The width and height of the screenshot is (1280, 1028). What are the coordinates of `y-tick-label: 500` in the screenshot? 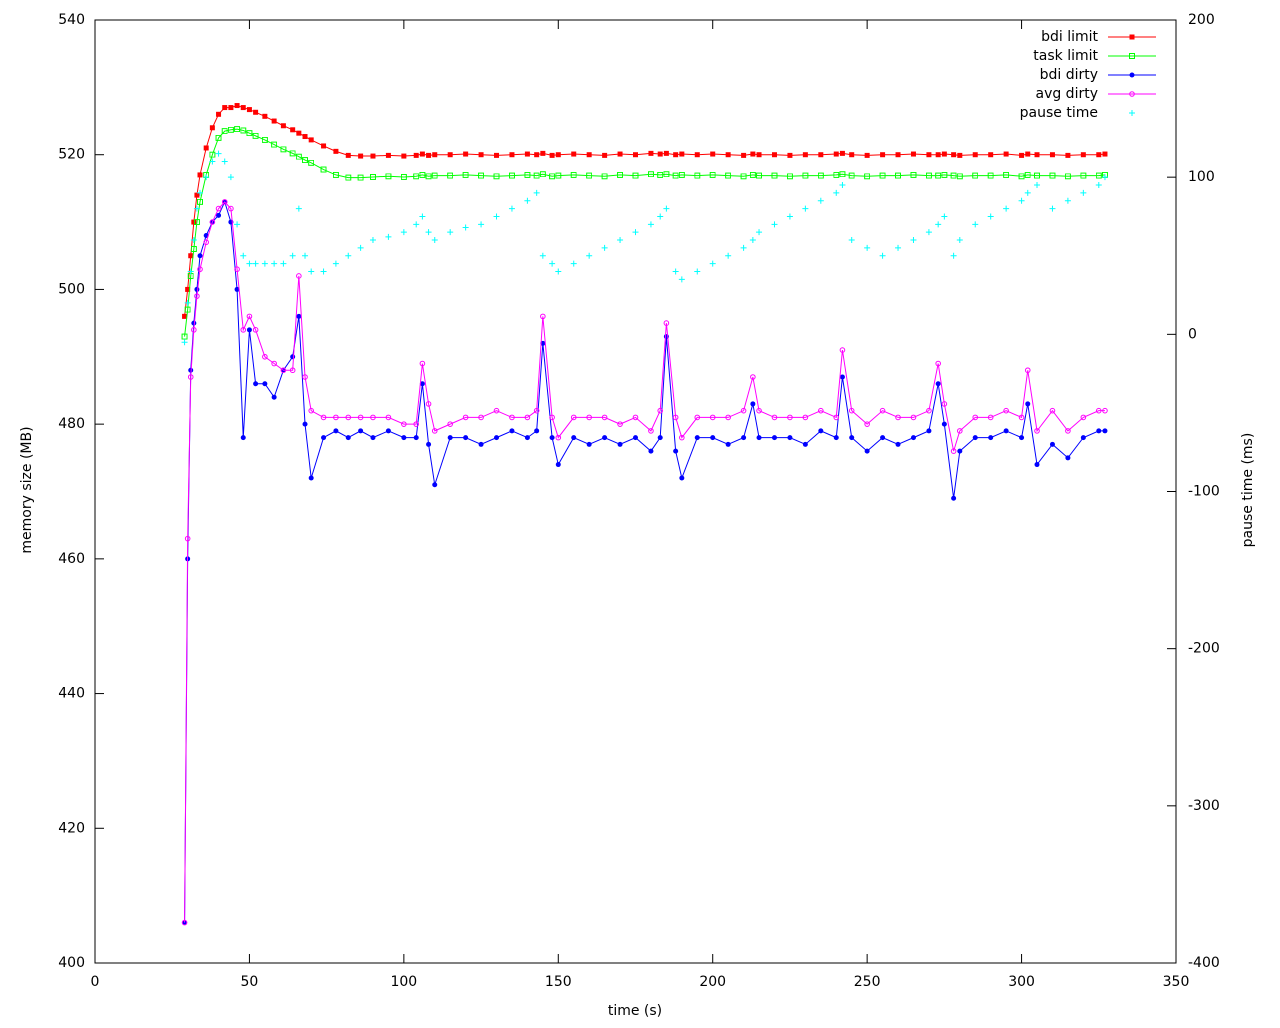 It's located at (71, 289).